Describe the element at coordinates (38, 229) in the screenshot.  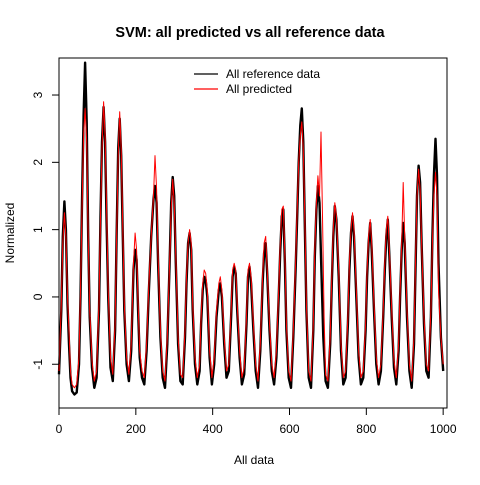
I see `y-tick-label: 1` at that location.